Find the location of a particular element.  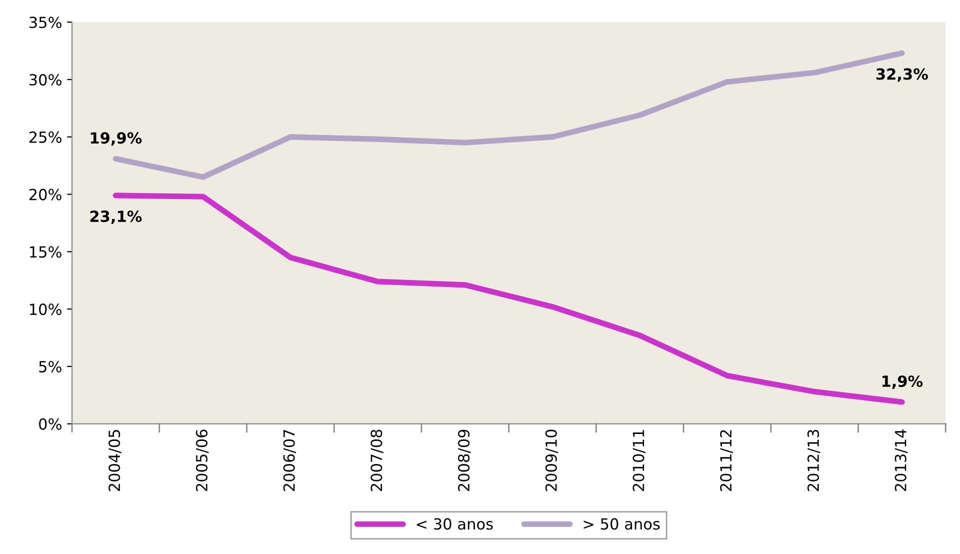

x-tick-label: 2008/09 is located at coordinates (464, 461).